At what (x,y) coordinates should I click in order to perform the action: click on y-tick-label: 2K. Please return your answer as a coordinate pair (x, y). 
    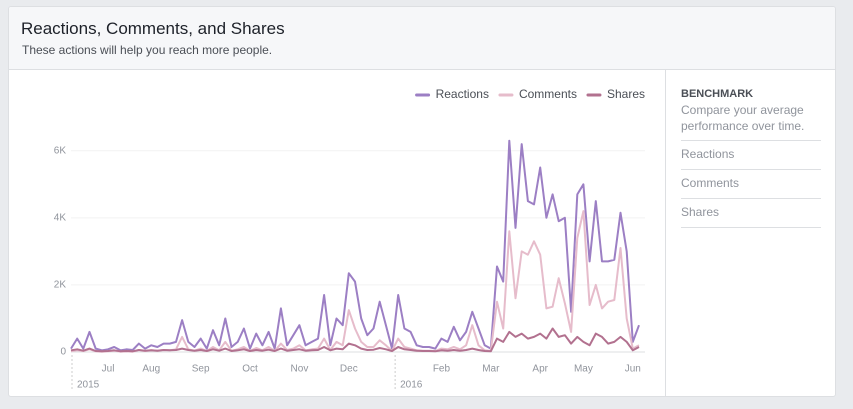
    Looking at the image, I should click on (60, 285).